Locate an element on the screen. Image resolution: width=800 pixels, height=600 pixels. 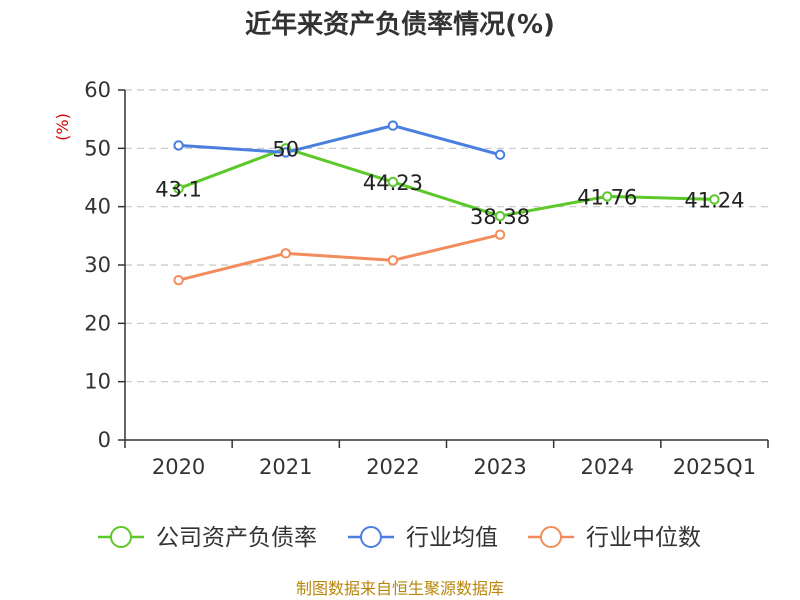
y-tick-label-60: 60 is located at coordinates (97, 90).